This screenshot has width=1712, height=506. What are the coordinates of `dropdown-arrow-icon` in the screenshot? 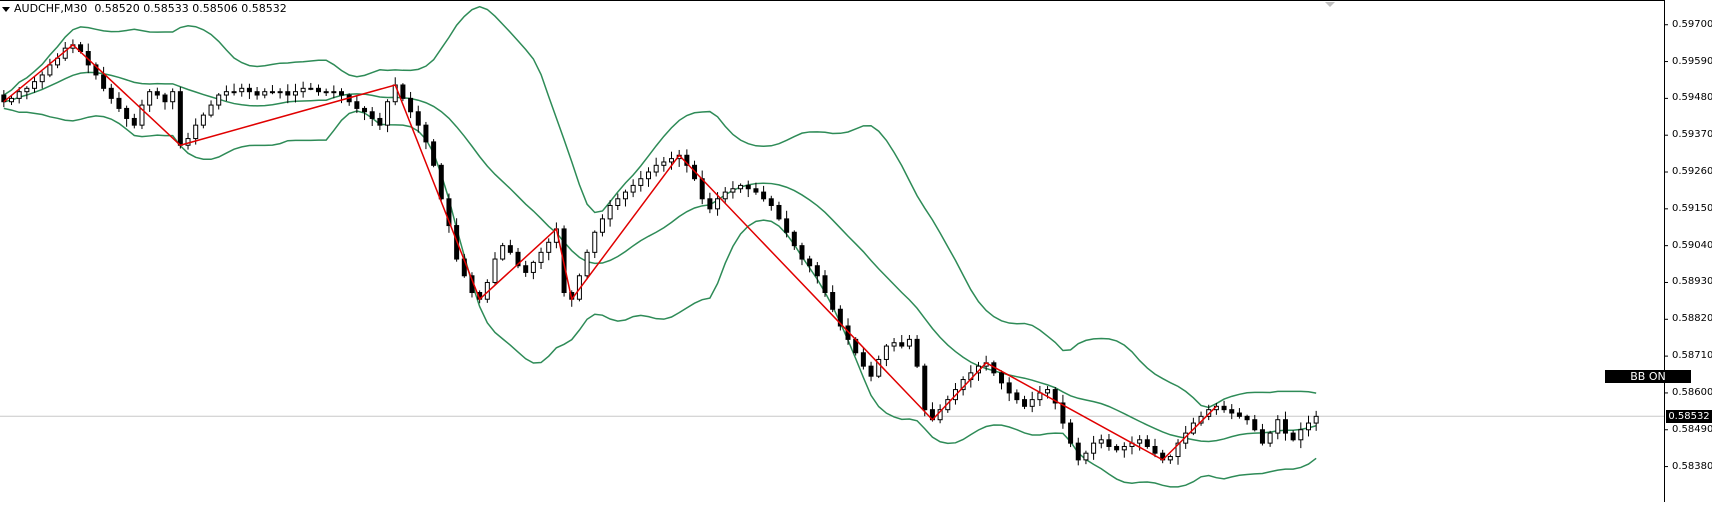 It's located at (6, 9).